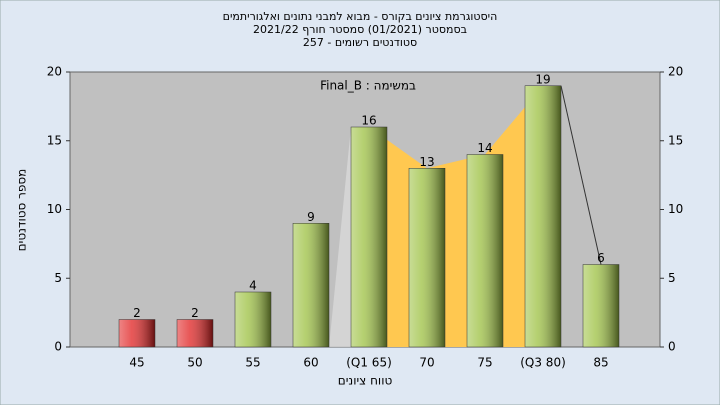 Image resolution: width=720 pixels, height=405 pixels. I want to click on y-tick-label: 15, so click(54, 140).